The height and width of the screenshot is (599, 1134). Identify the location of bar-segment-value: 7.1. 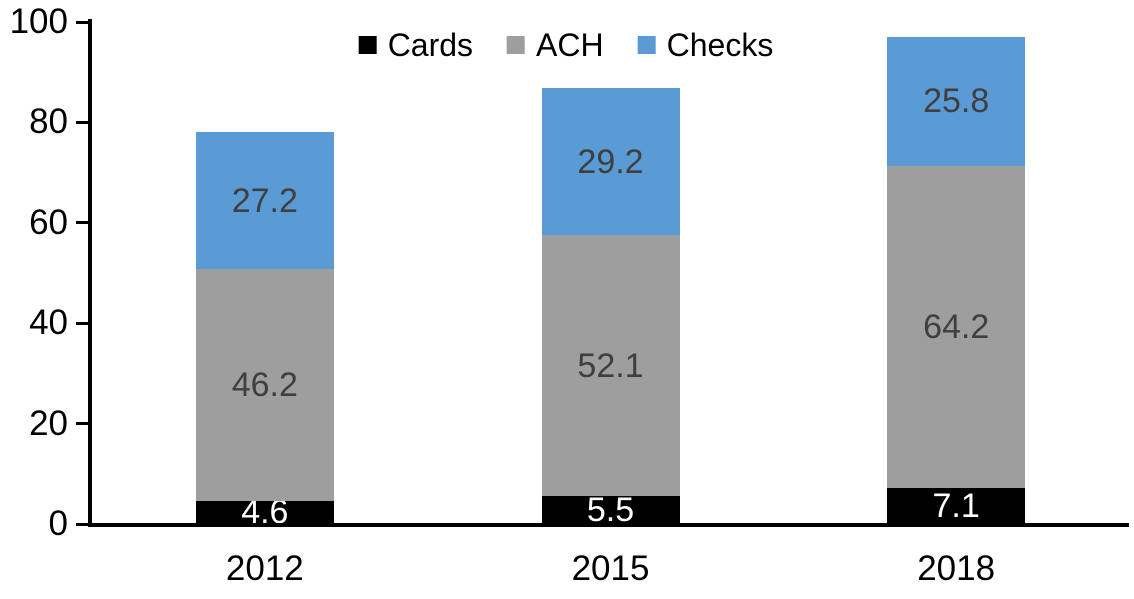
(956, 506).